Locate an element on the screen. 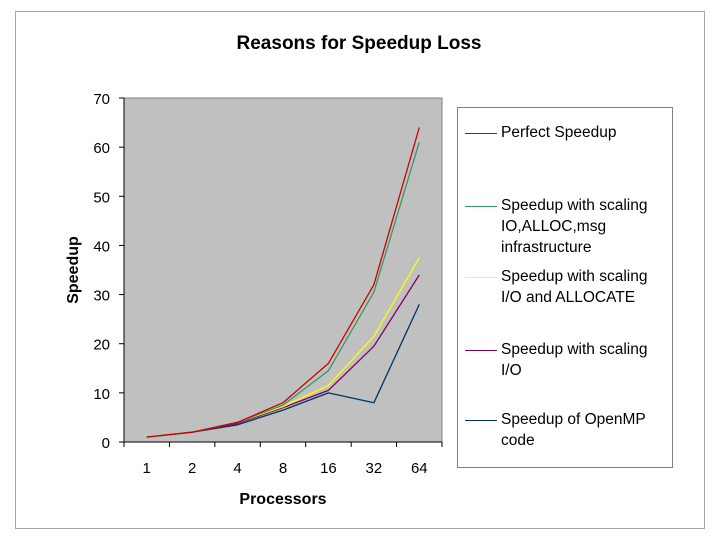 This screenshot has height=540, width=720. x-tick-label: 64 is located at coordinates (419, 468).